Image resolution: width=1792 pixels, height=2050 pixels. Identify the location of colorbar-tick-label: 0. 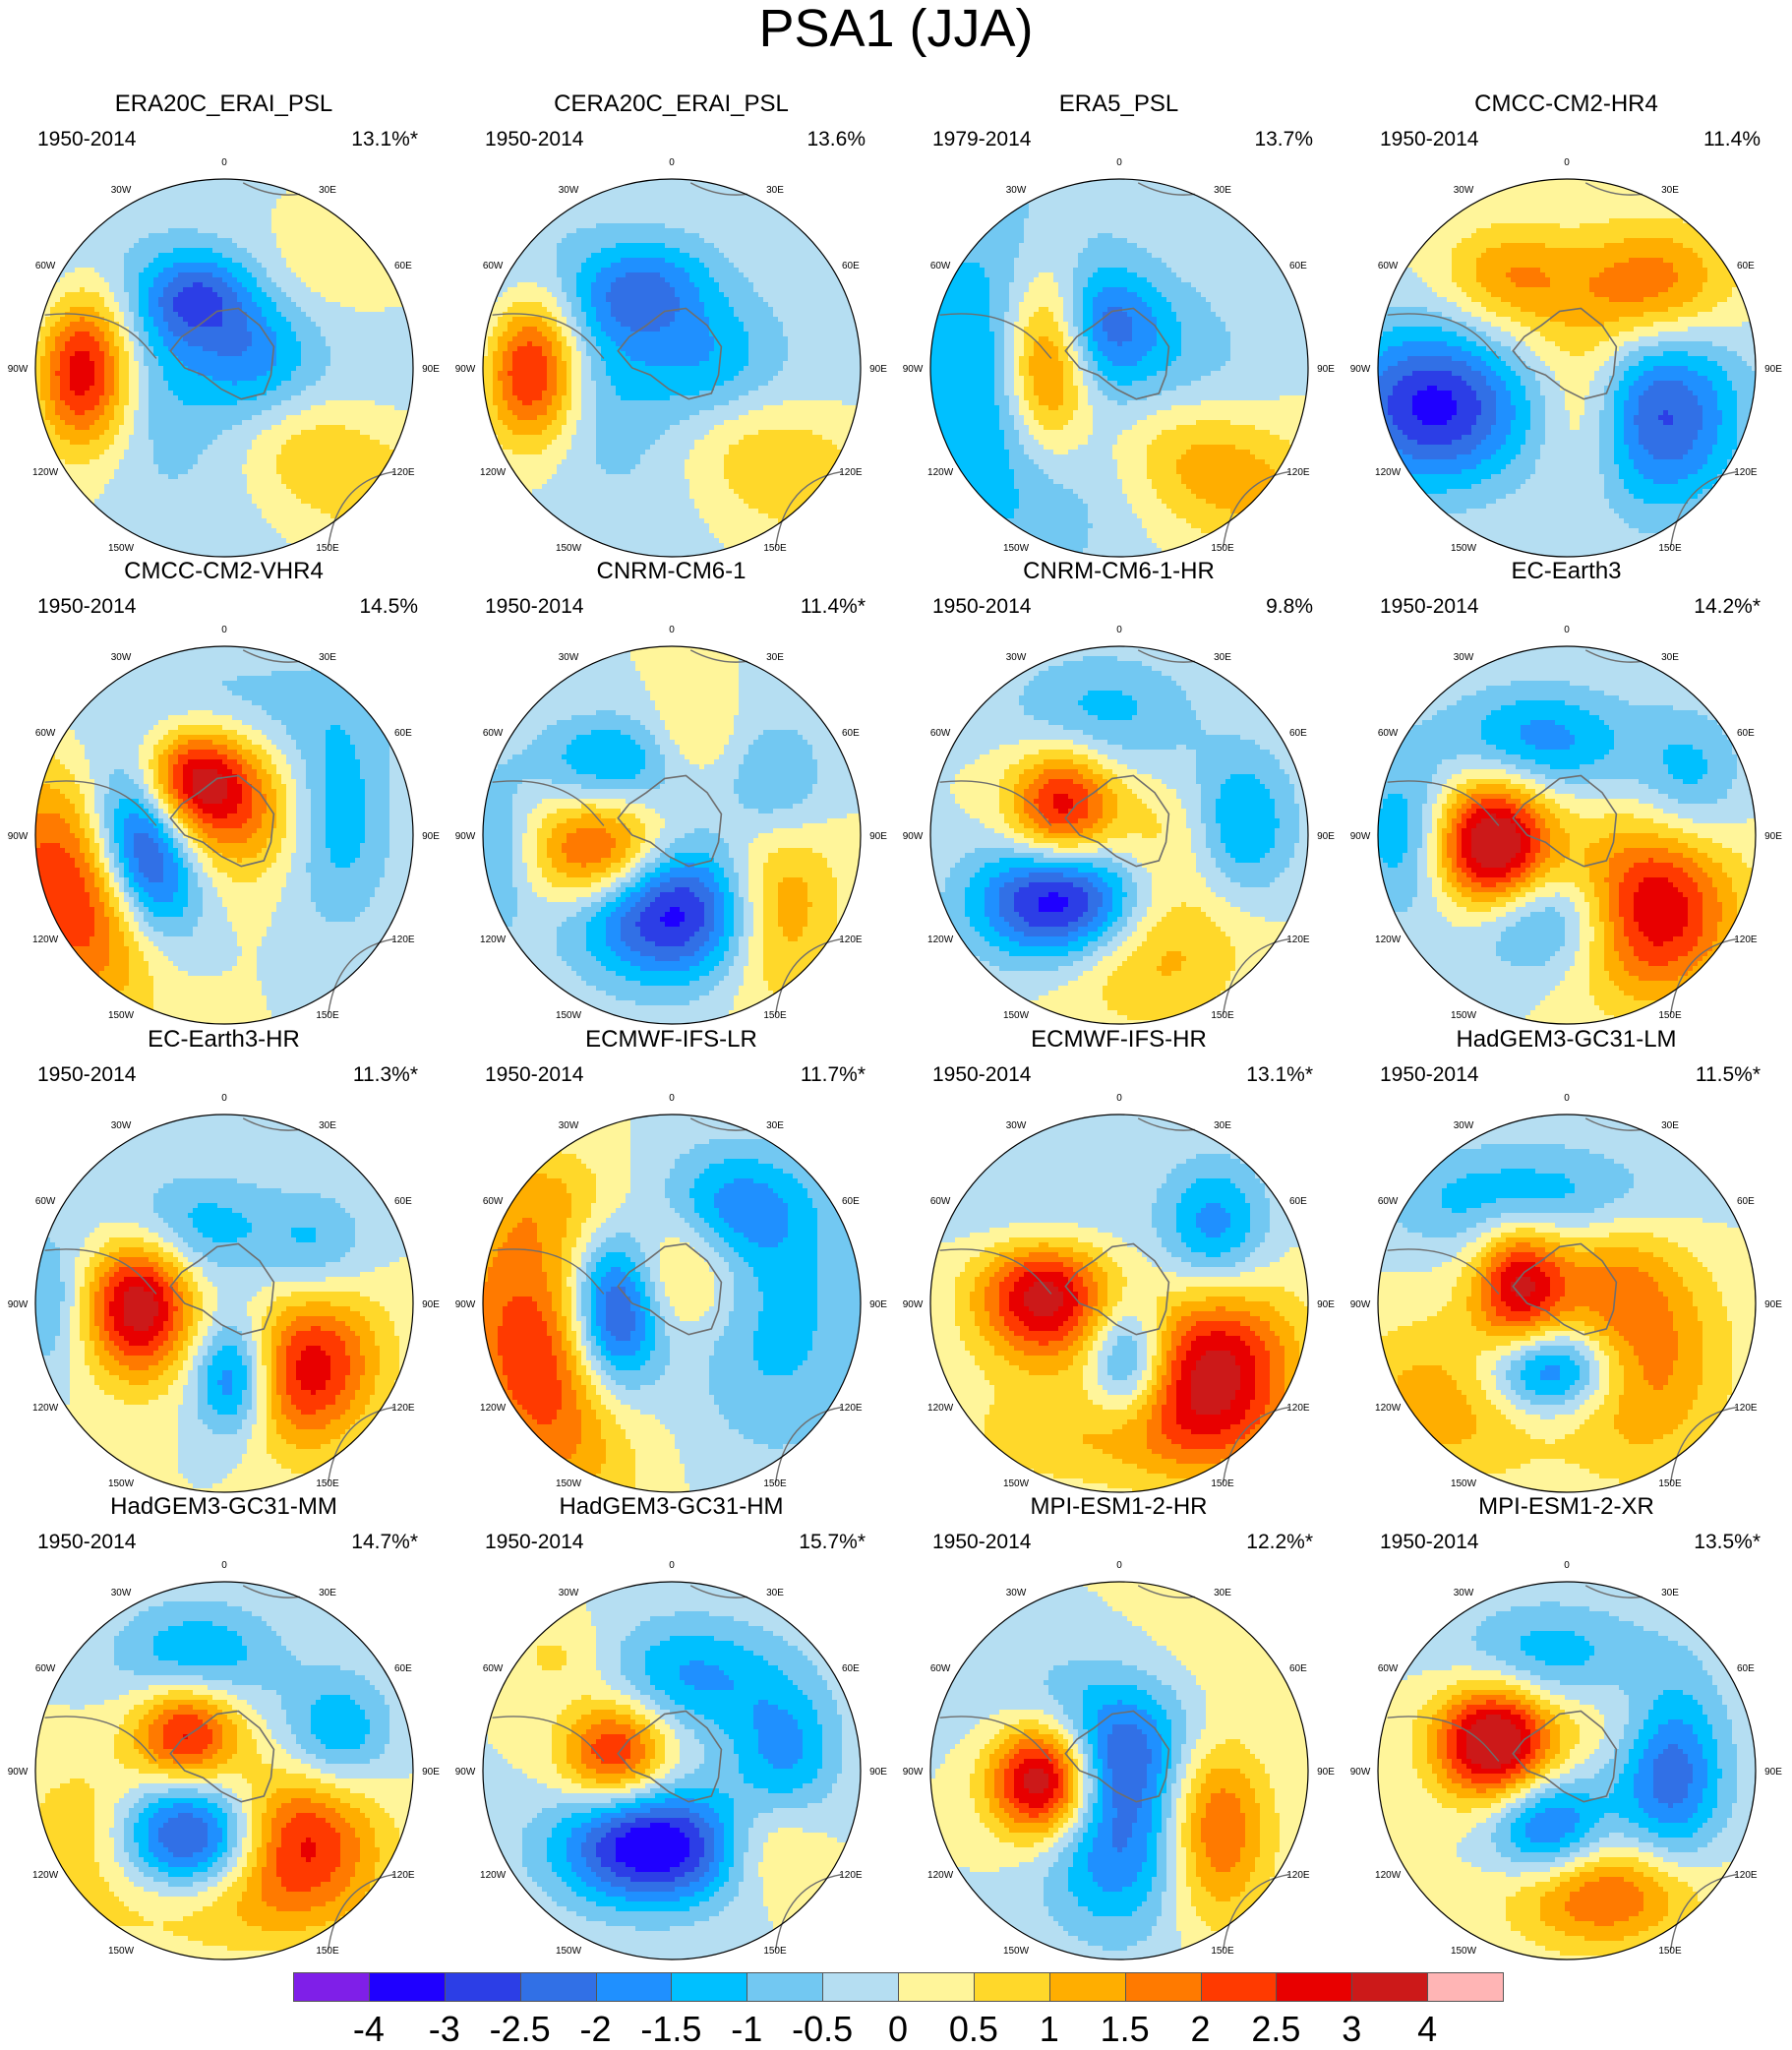
(898, 2029).